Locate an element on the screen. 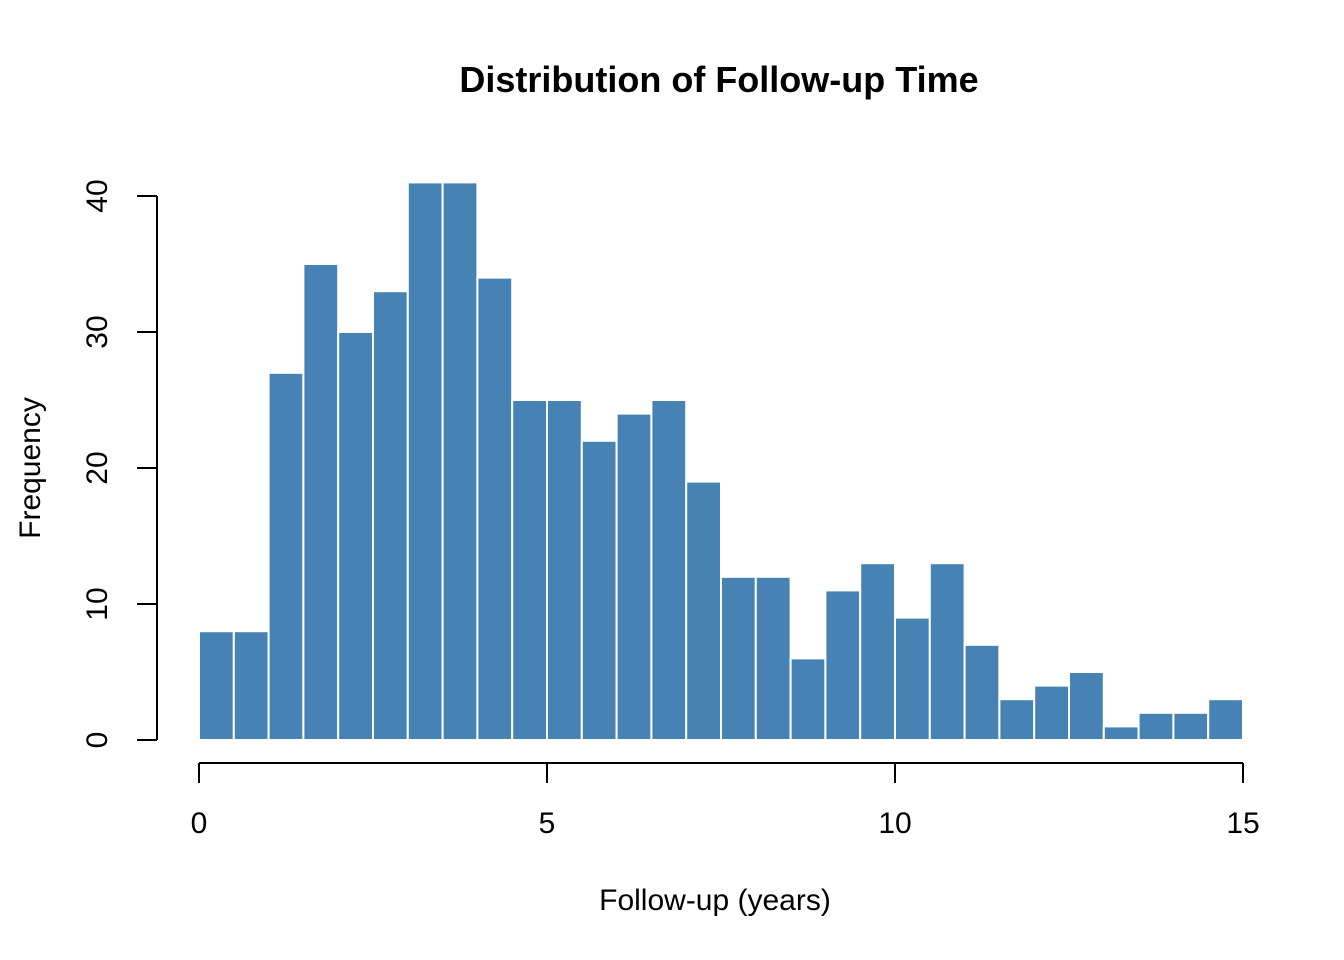 The height and width of the screenshot is (960, 1344). y-tick-label: 40 is located at coordinates (97, 195).